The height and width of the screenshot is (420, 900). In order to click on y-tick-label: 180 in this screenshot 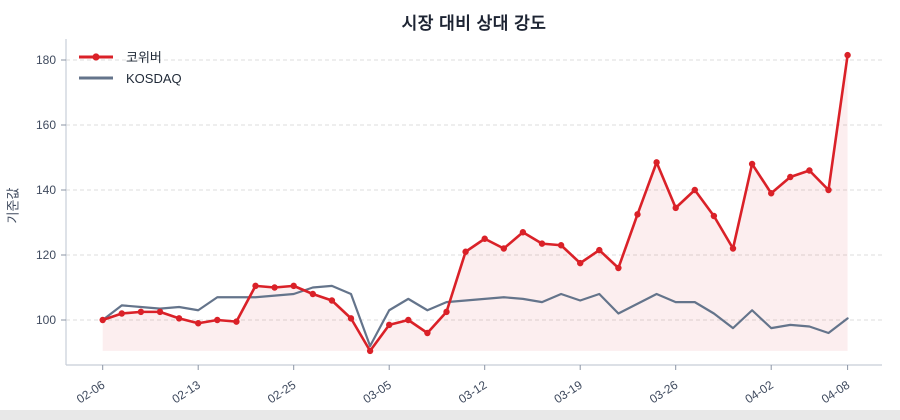, I will do `click(46, 60)`.